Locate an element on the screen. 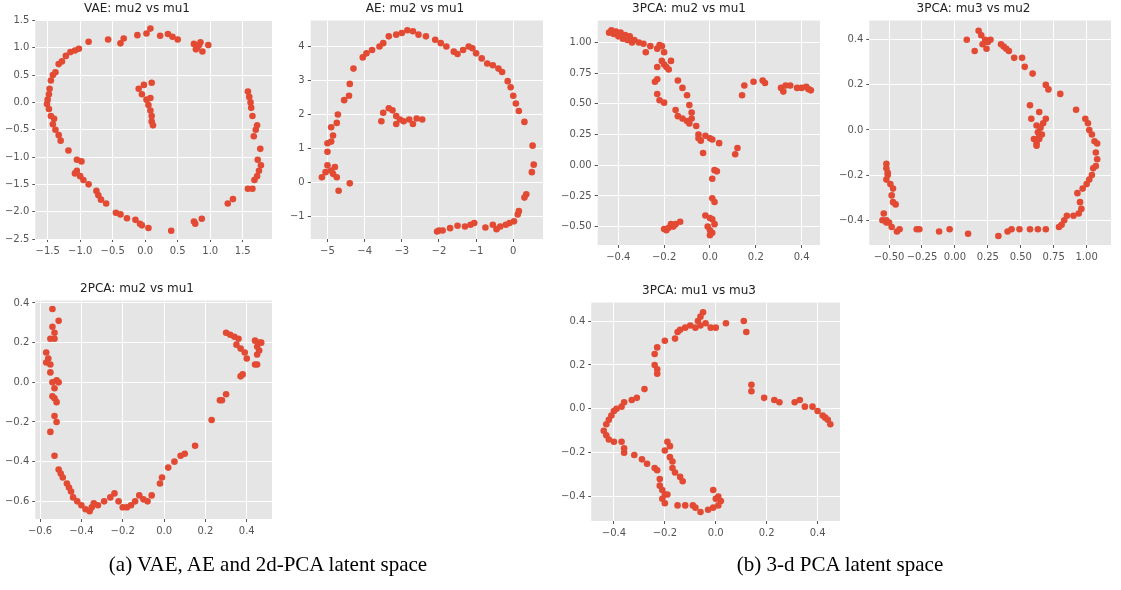  y-tick-label: 0.75 is located at coordinates (580, 72).